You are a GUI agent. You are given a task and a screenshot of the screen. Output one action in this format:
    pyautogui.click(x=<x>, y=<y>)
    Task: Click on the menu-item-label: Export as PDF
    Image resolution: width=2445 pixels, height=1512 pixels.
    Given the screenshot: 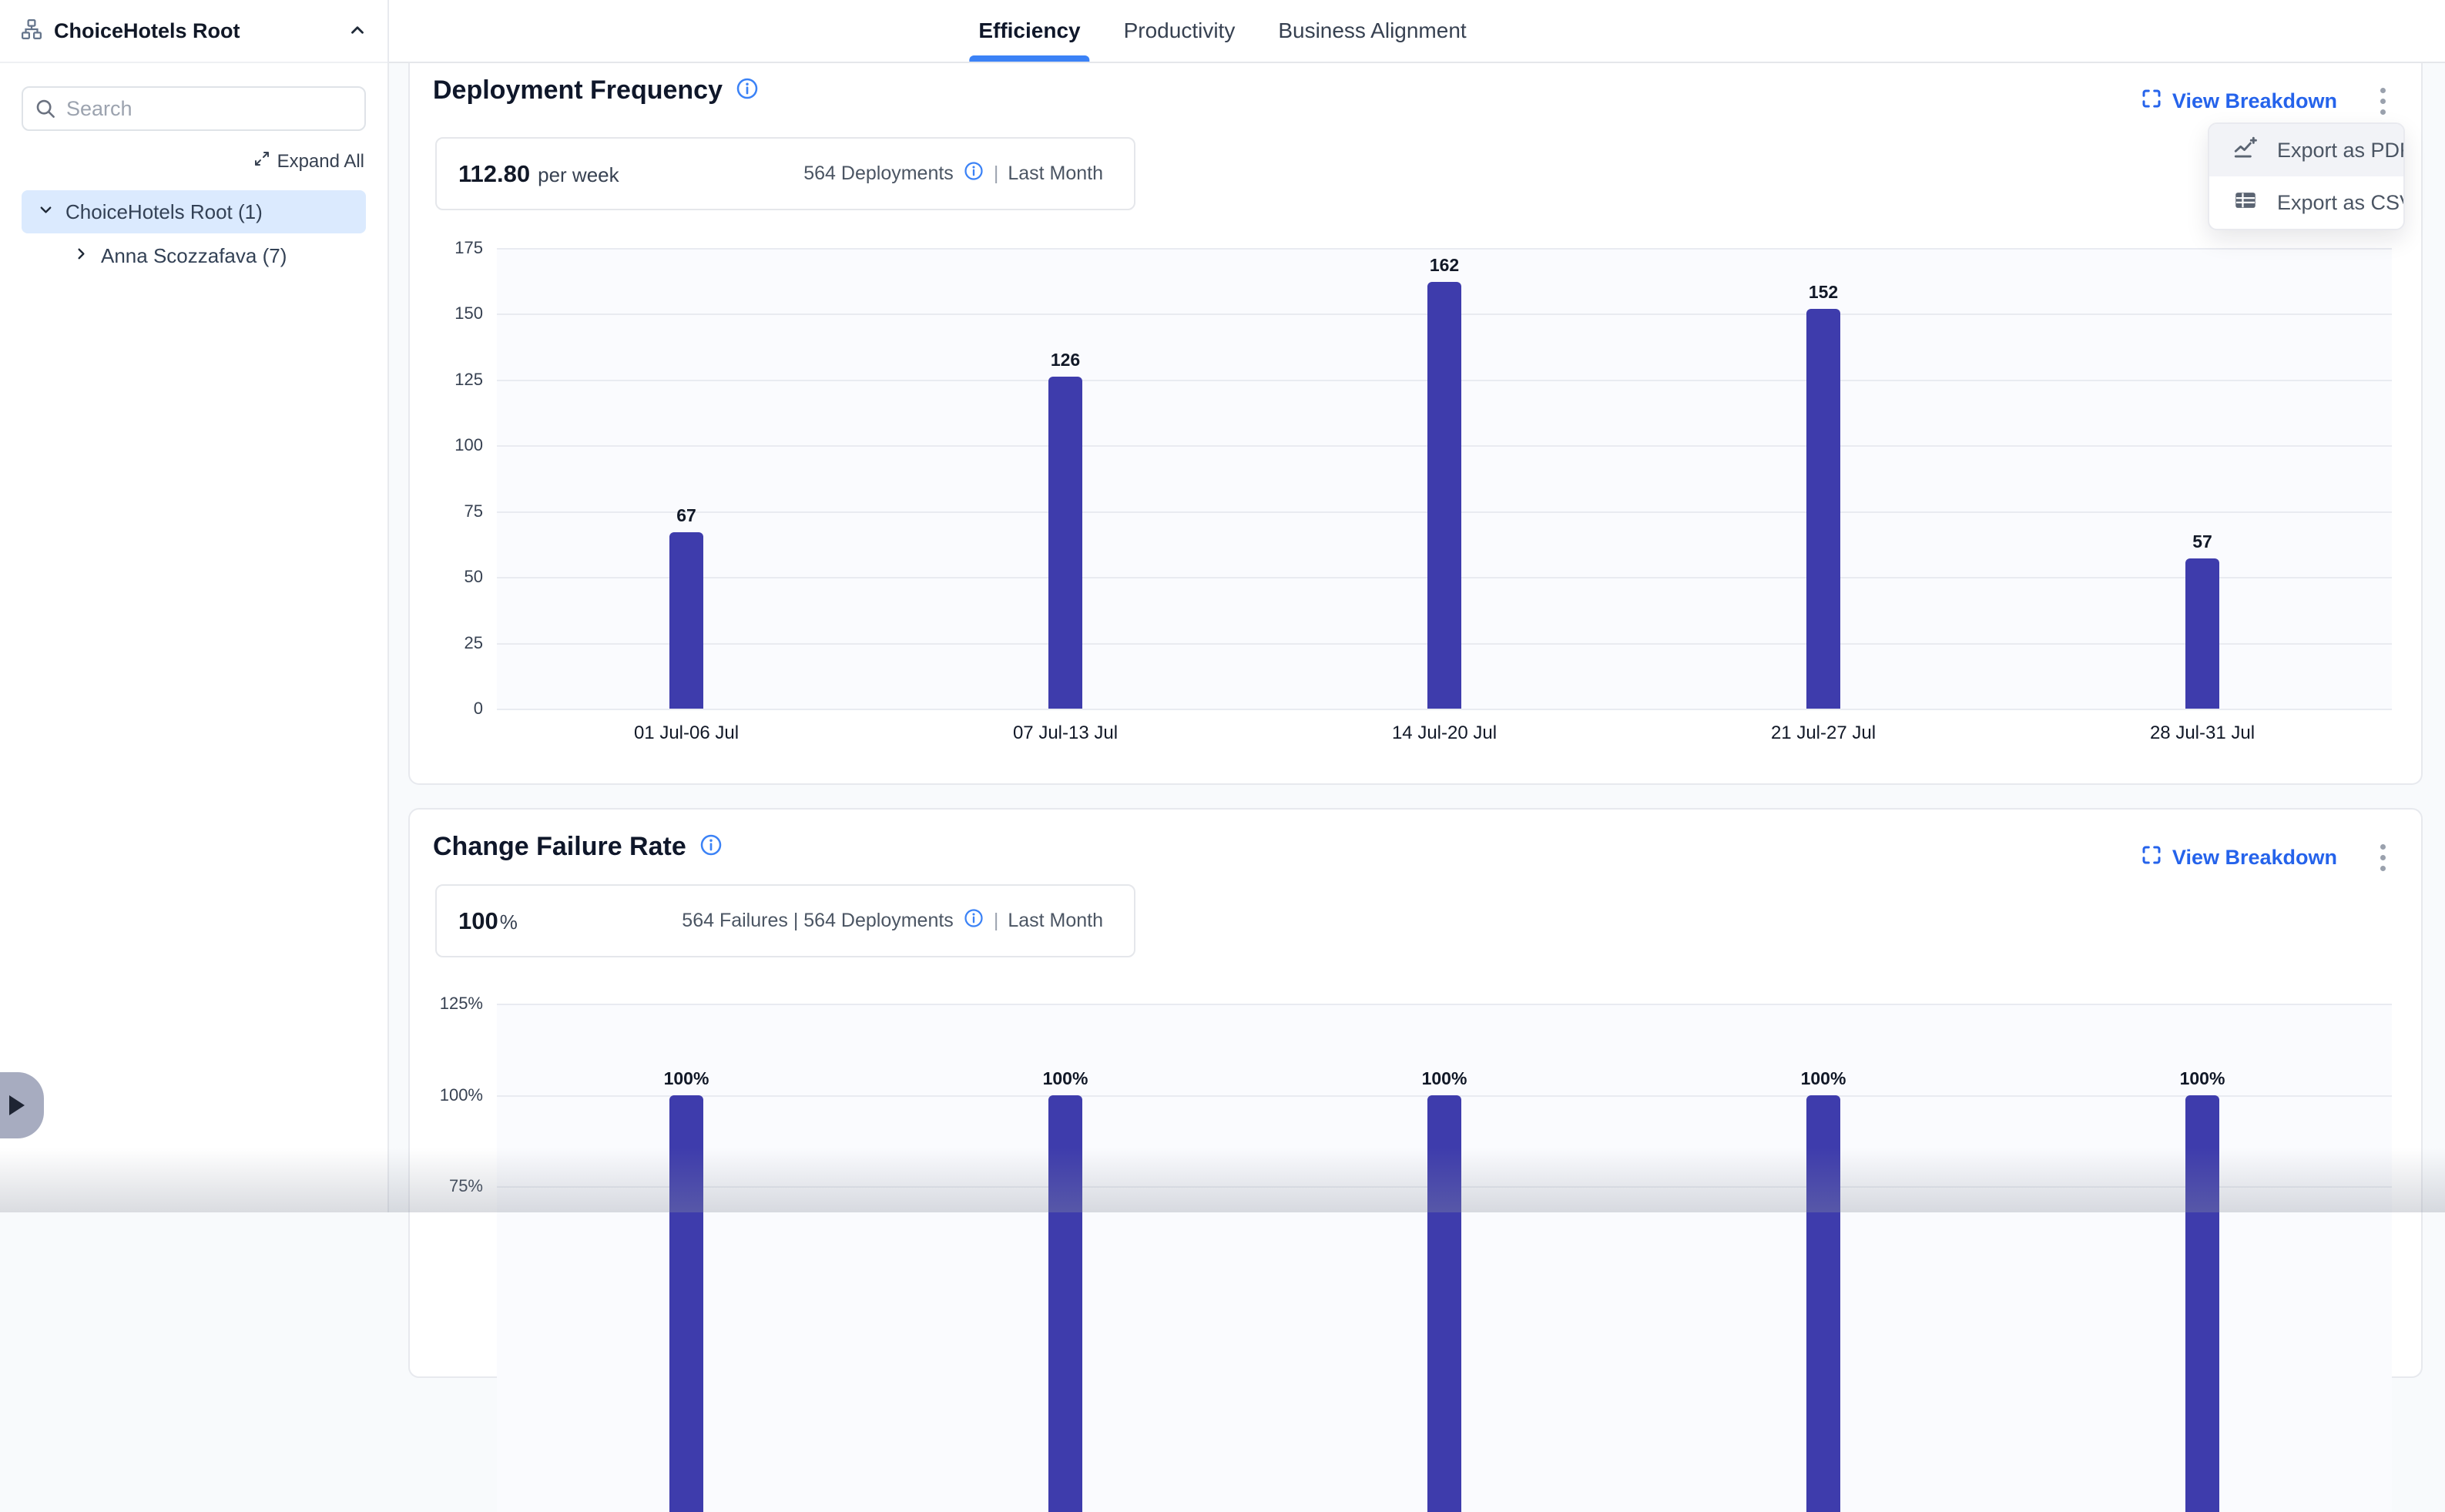 What is the action you would take?
    pyautogui.click(x=2341, y=151)
    